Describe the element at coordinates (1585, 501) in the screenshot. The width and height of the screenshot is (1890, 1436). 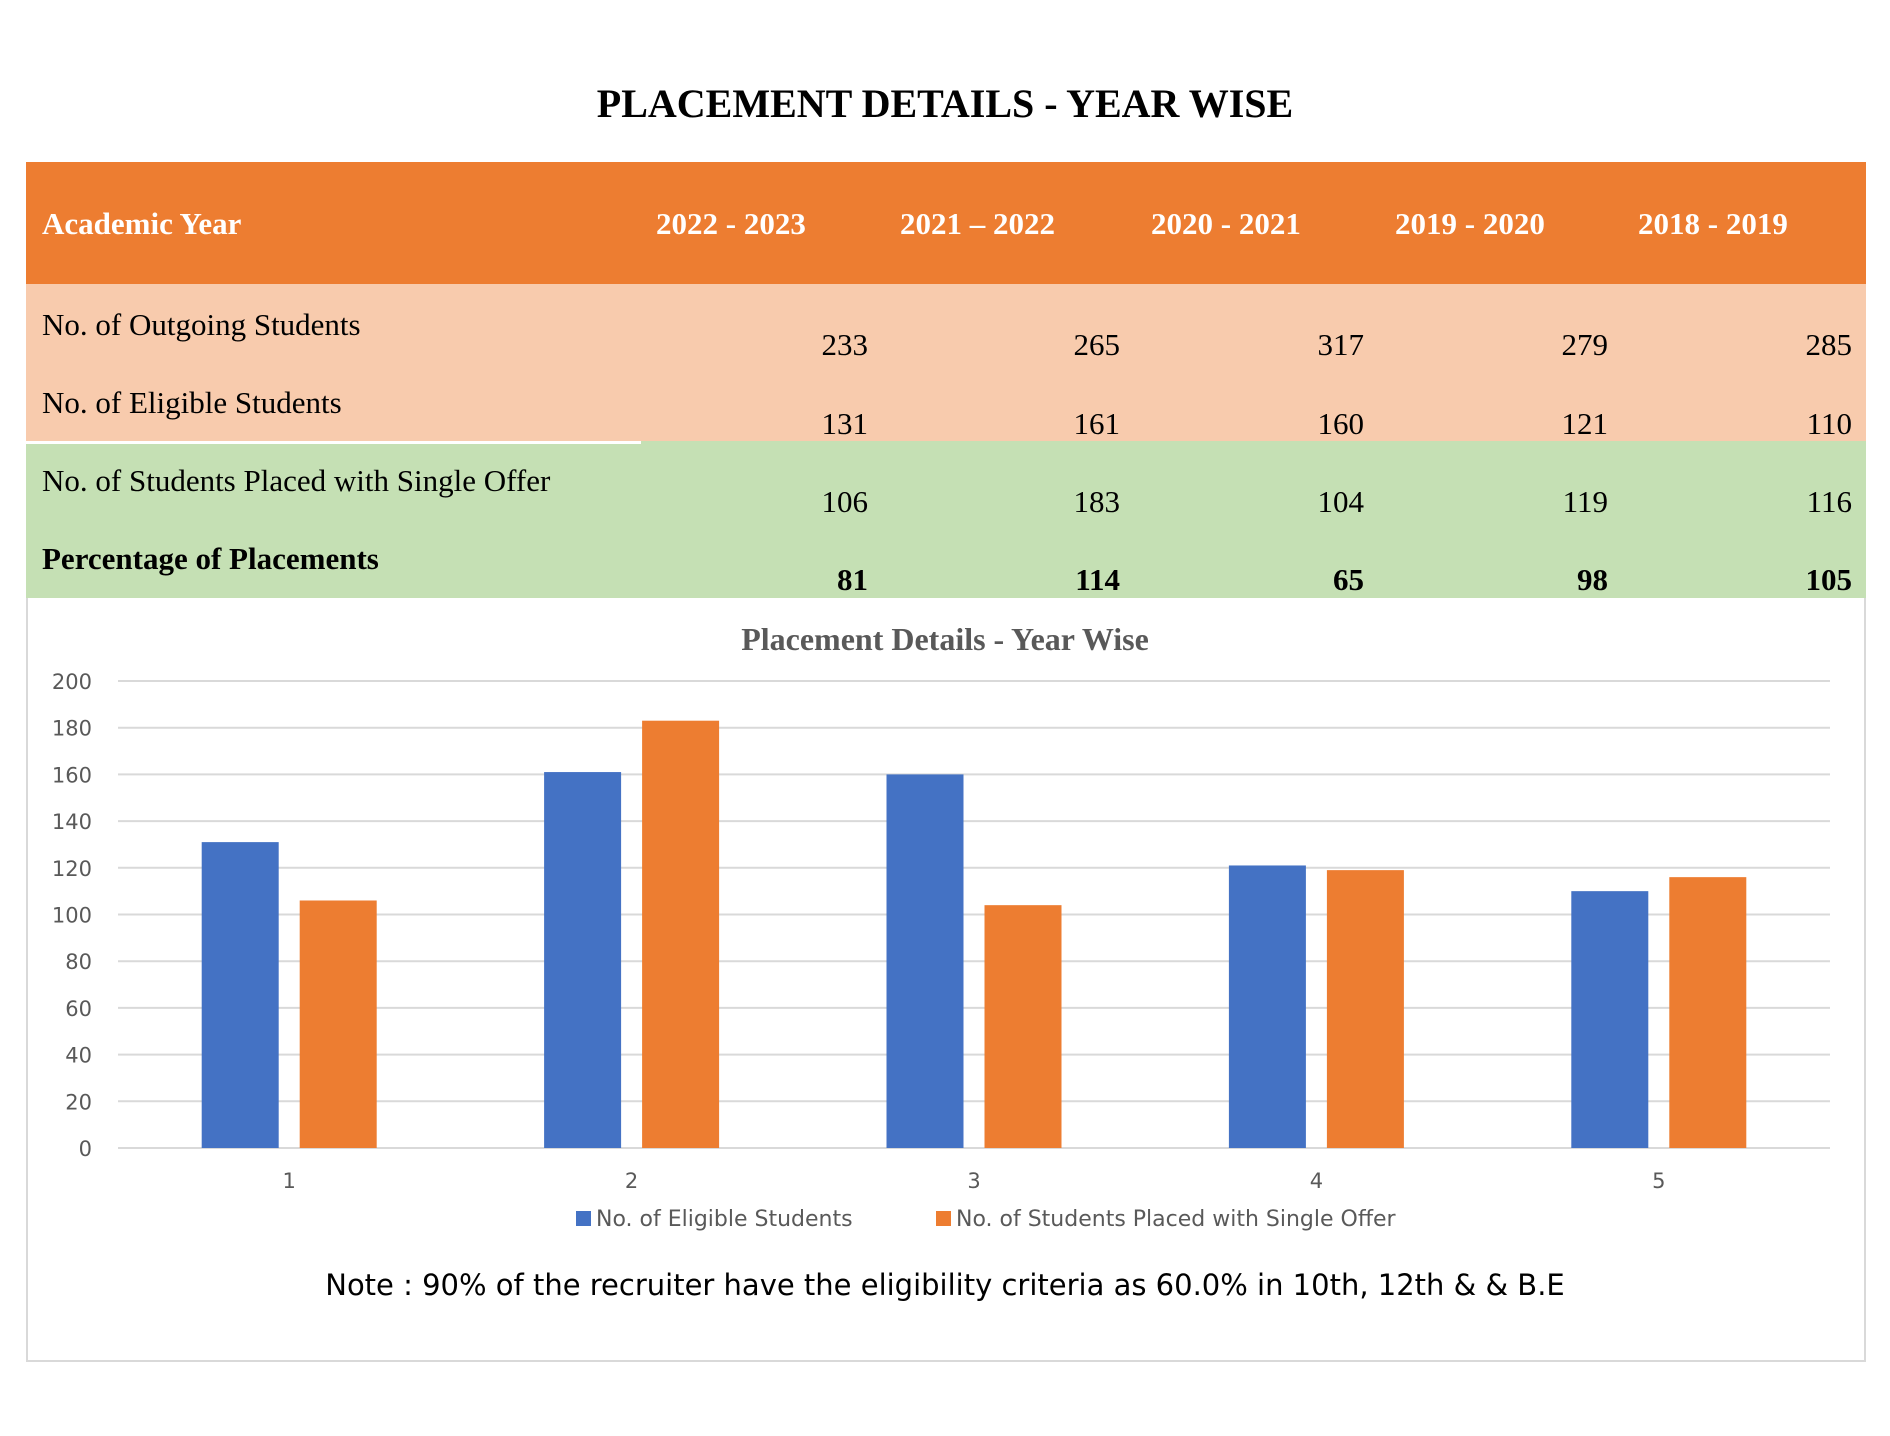
I see `table-cell: 119` at that location.